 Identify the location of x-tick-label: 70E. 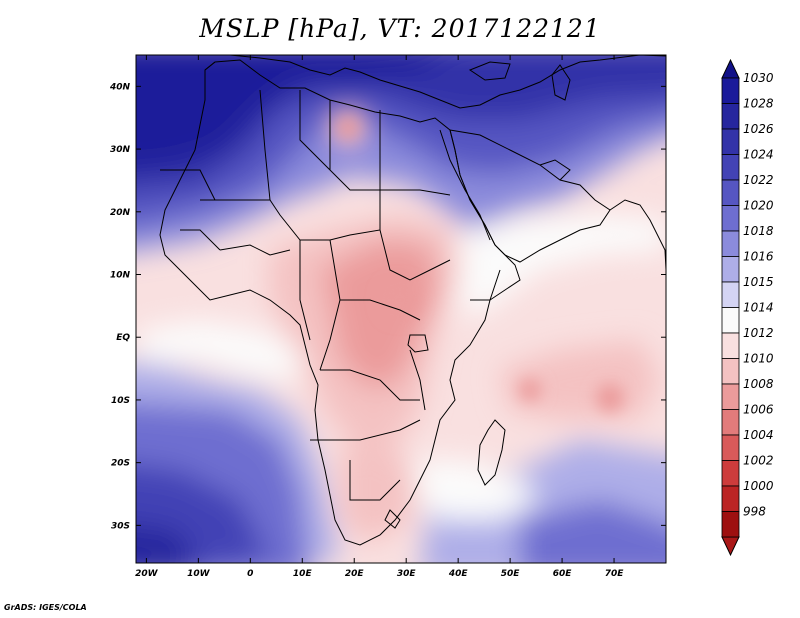
(615, 574).